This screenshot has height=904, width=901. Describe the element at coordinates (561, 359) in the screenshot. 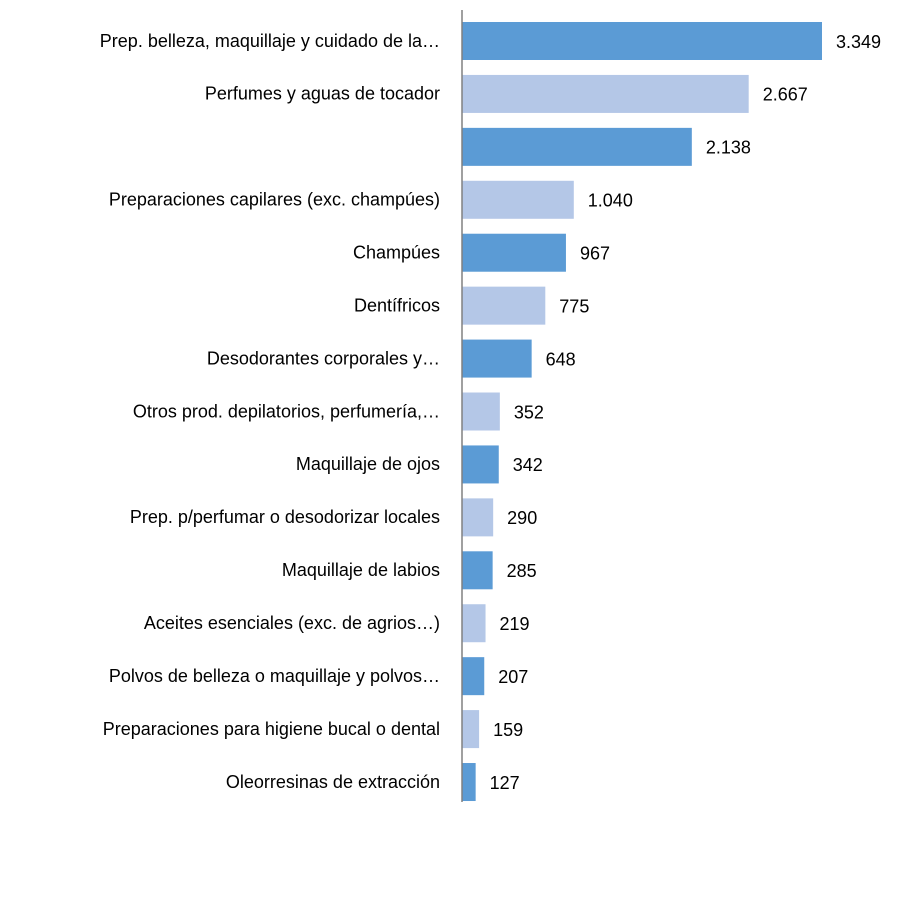

I see `value-label: 648` at that location.